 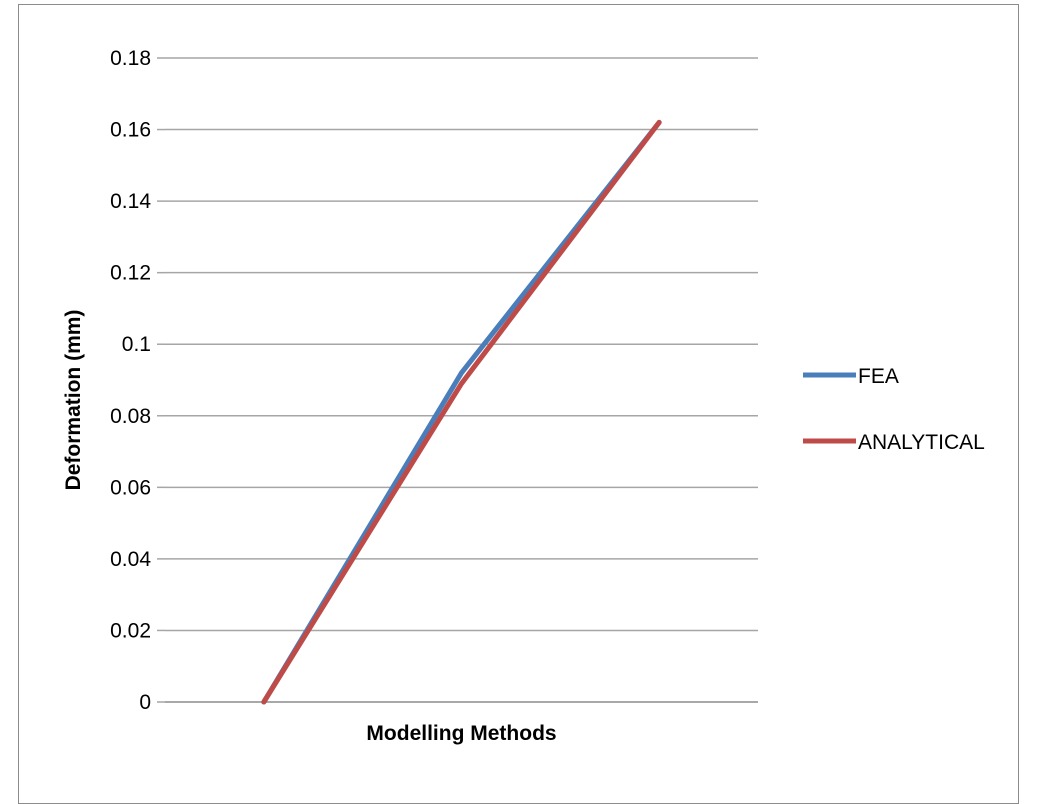 I want to click on legend-label-analytical: ANALYTICAL, so click(x=921, y=442).